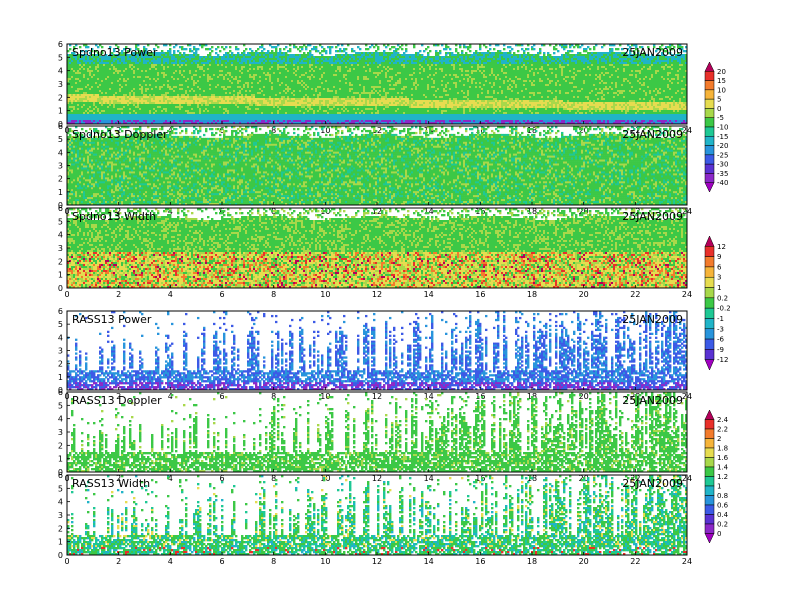  I want to click on colorbar-label: 2.4, so click(723, 420).